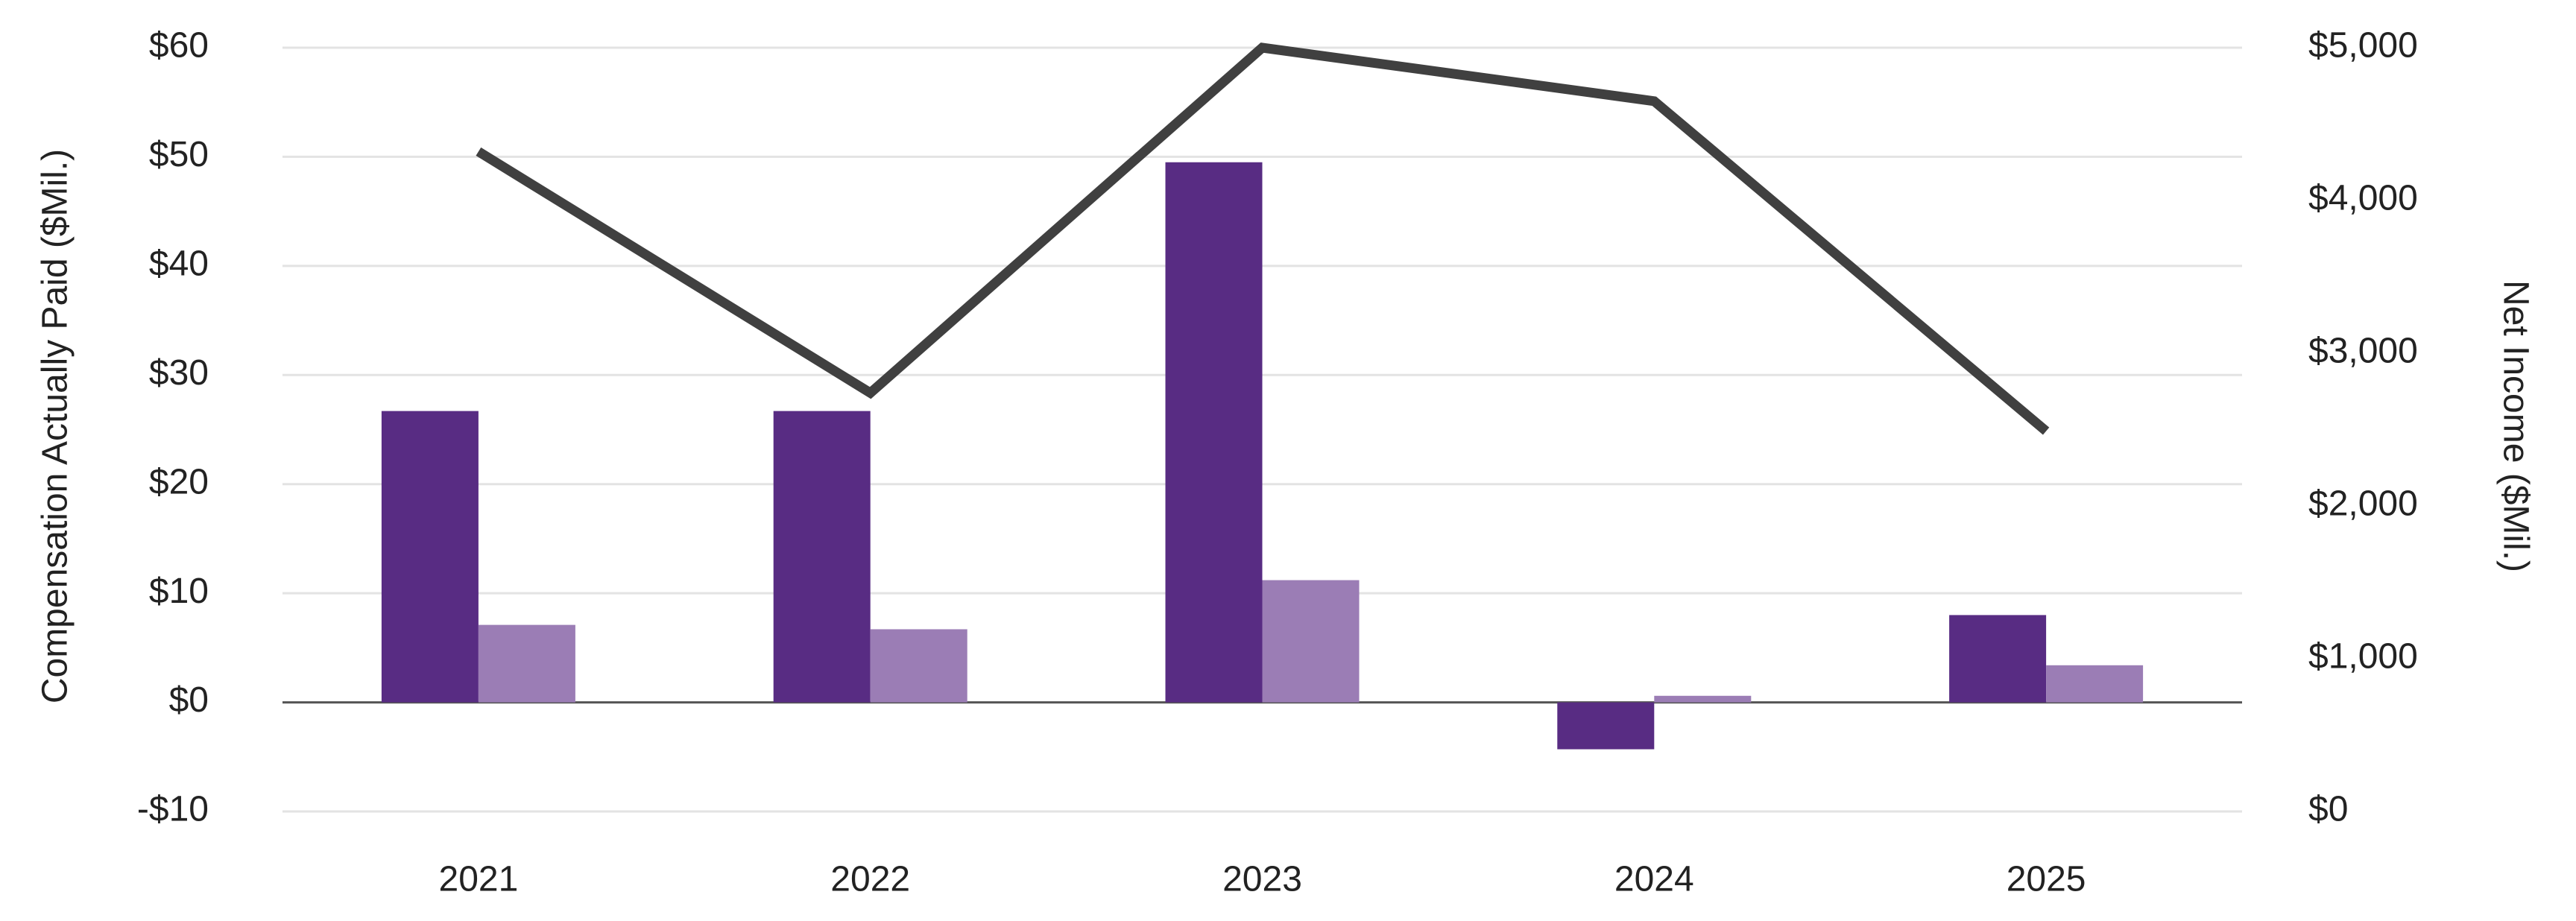 The height and width of the screenshot is (921, 2576). Describe the element at coordinates (179, 591) in the screenshot. I see `y-tick-label: $10` at that location.